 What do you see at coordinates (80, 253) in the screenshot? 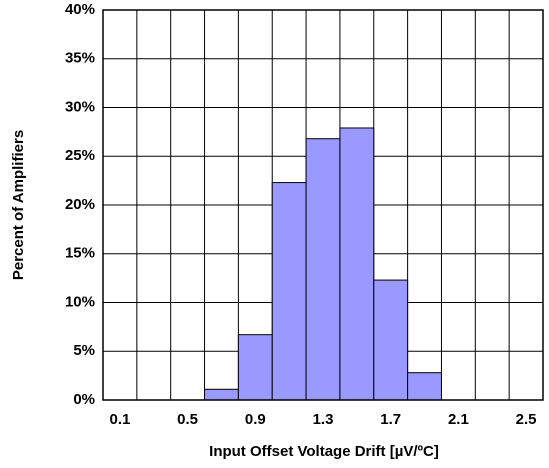
I see `y-tick-label: 15%` at bounding box center [80, 253].